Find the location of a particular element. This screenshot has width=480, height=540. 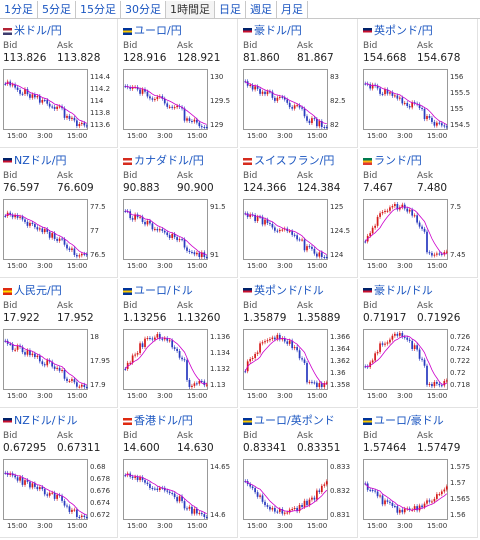

pair-title: 豪ドル/円 is located at coordinates (272, 30).